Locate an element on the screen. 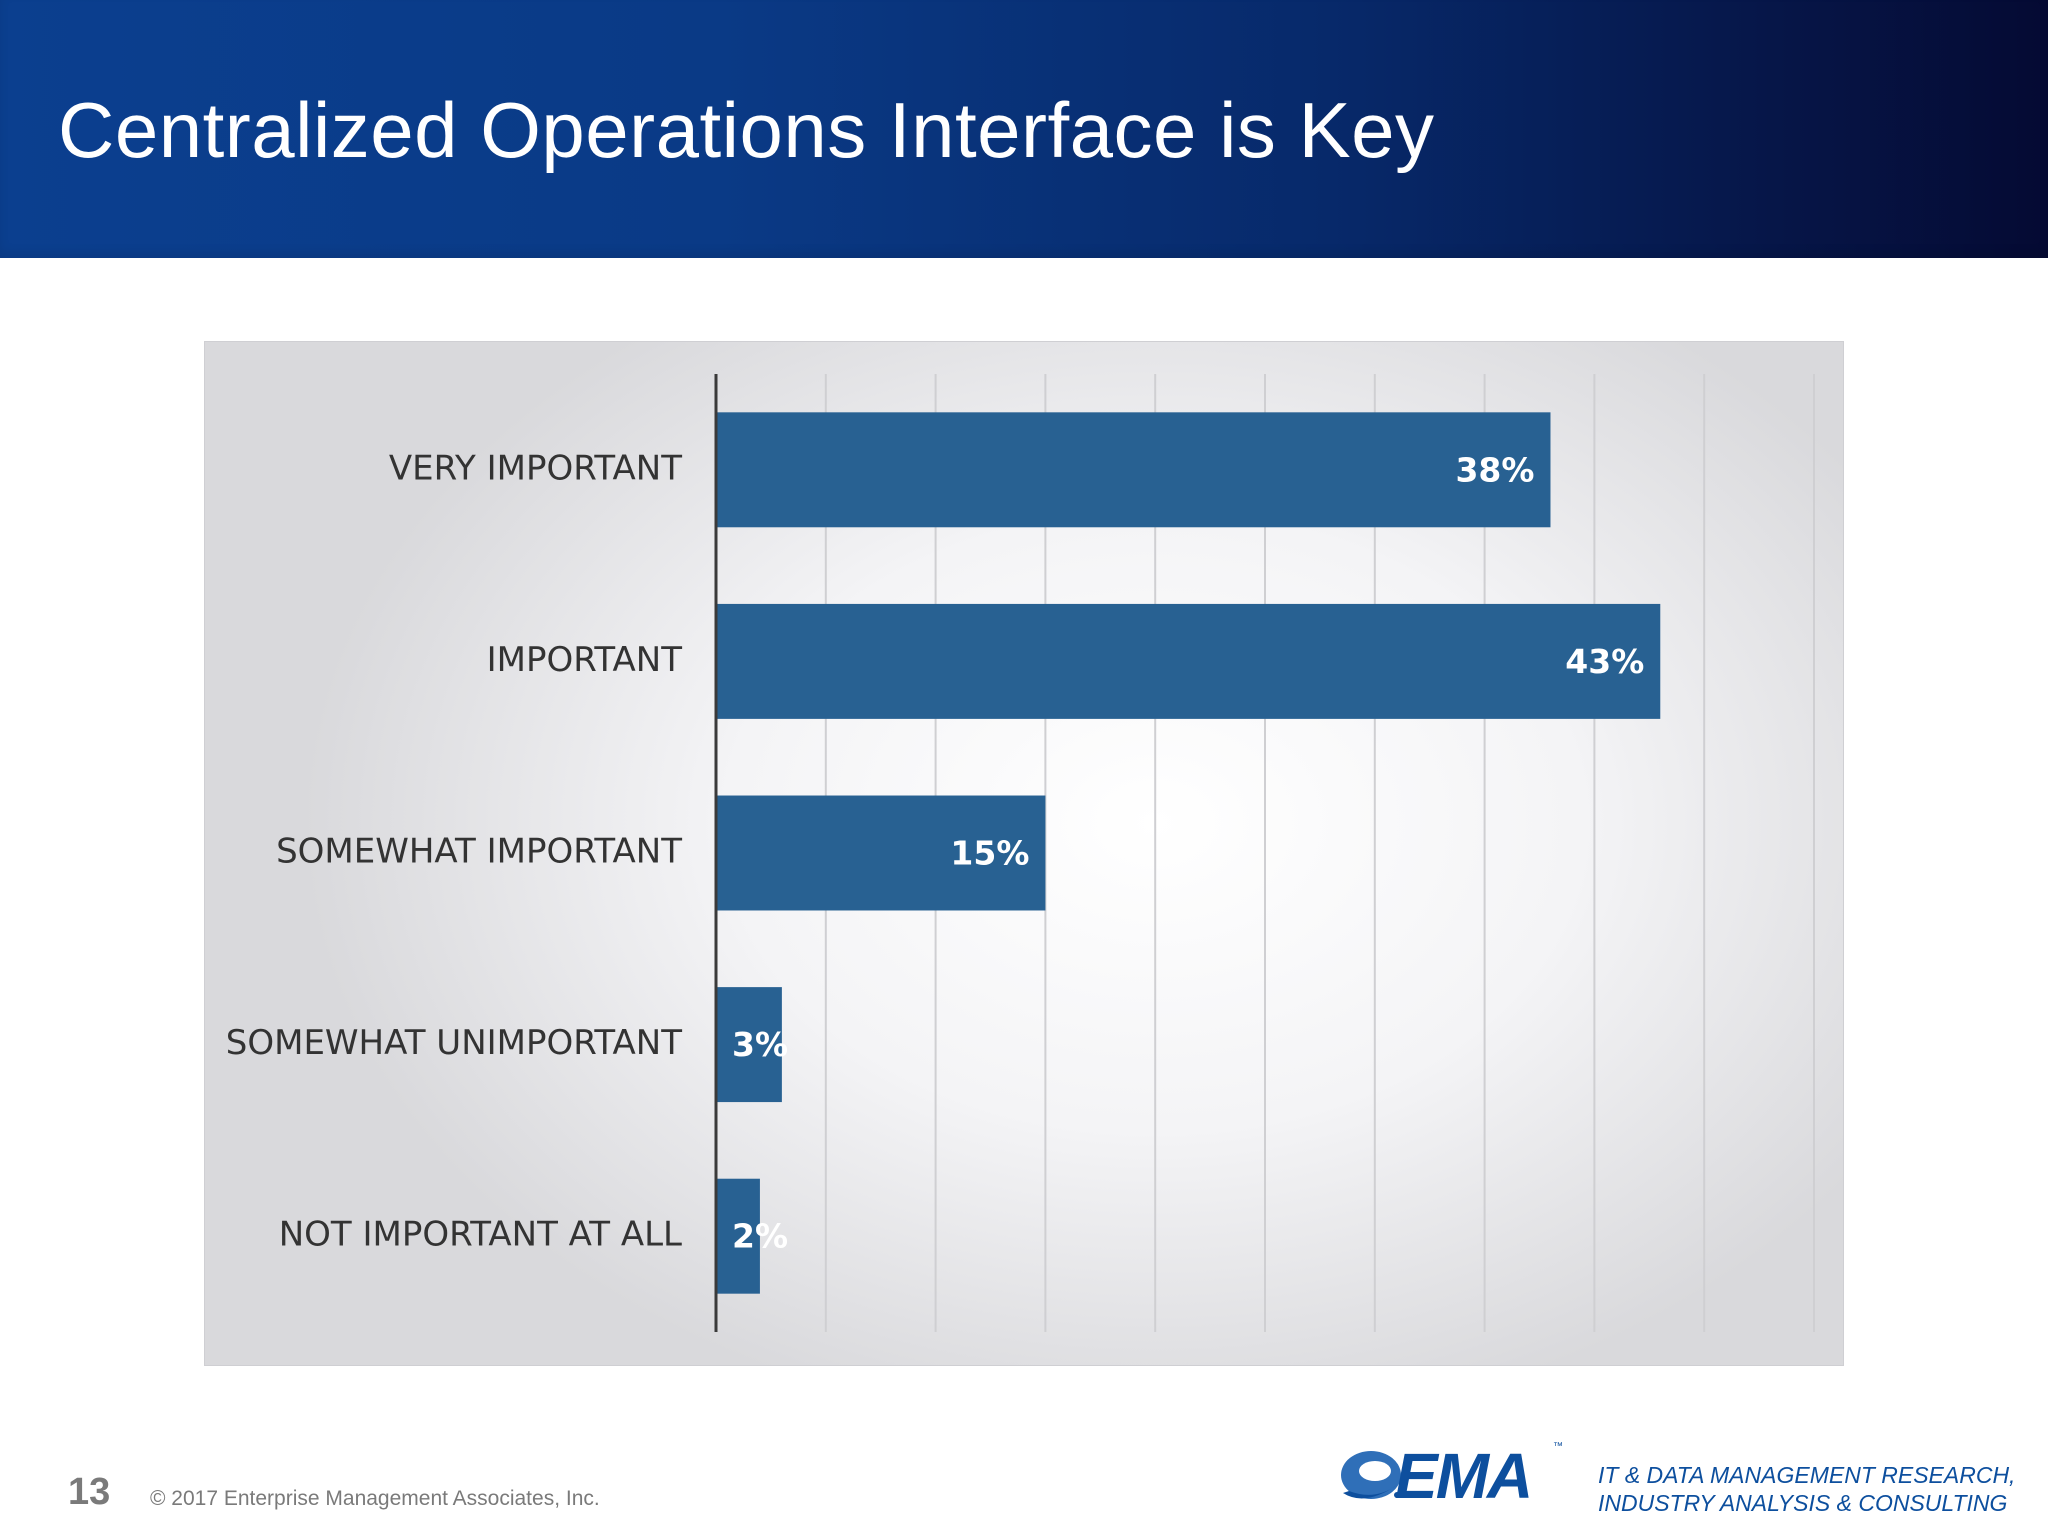  value-label: 15% is located at coordinates (989, 853).